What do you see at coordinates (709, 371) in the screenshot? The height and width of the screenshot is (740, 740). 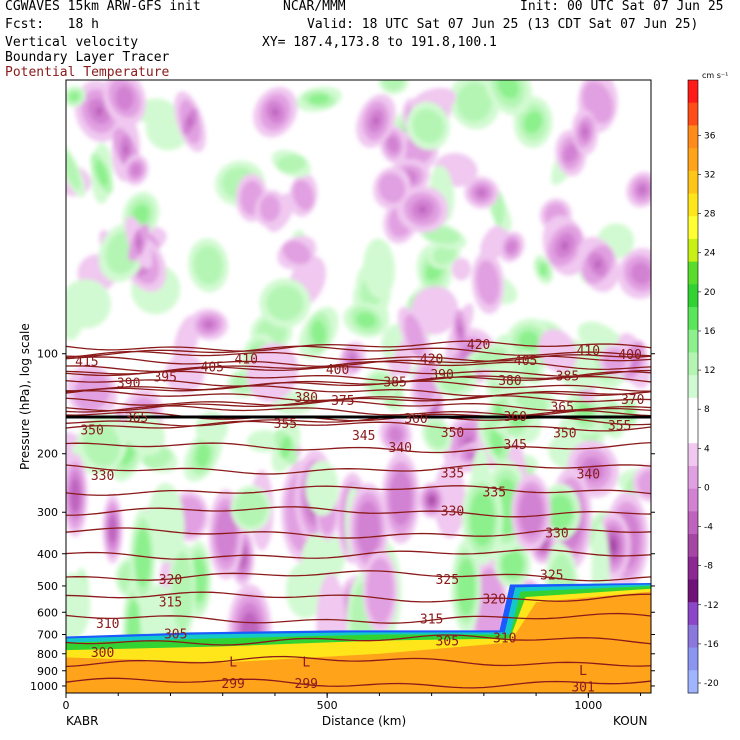 I see `colorbar-tick-label: 12` at bounding box center [709, 371].